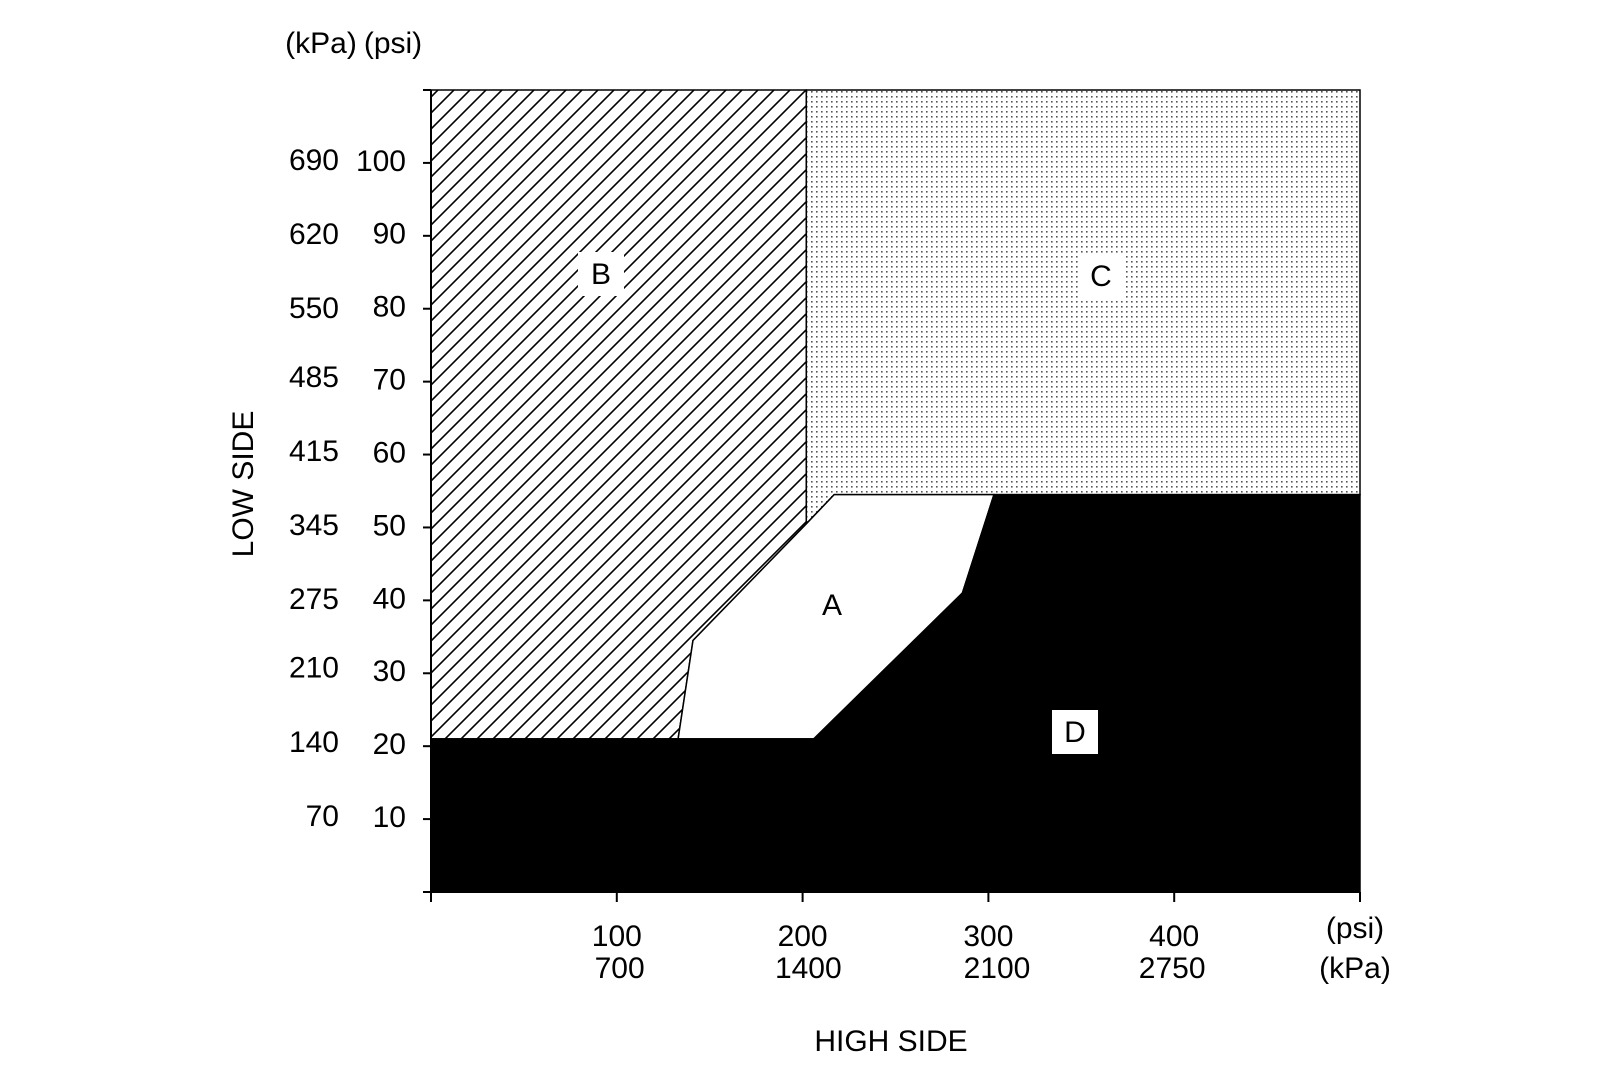 The width and height of the screenshot is (1600, 1084). Describe the element at coordinates (997, 968) in the screenshot. I see `x2-tick-label: 2100` at that location.